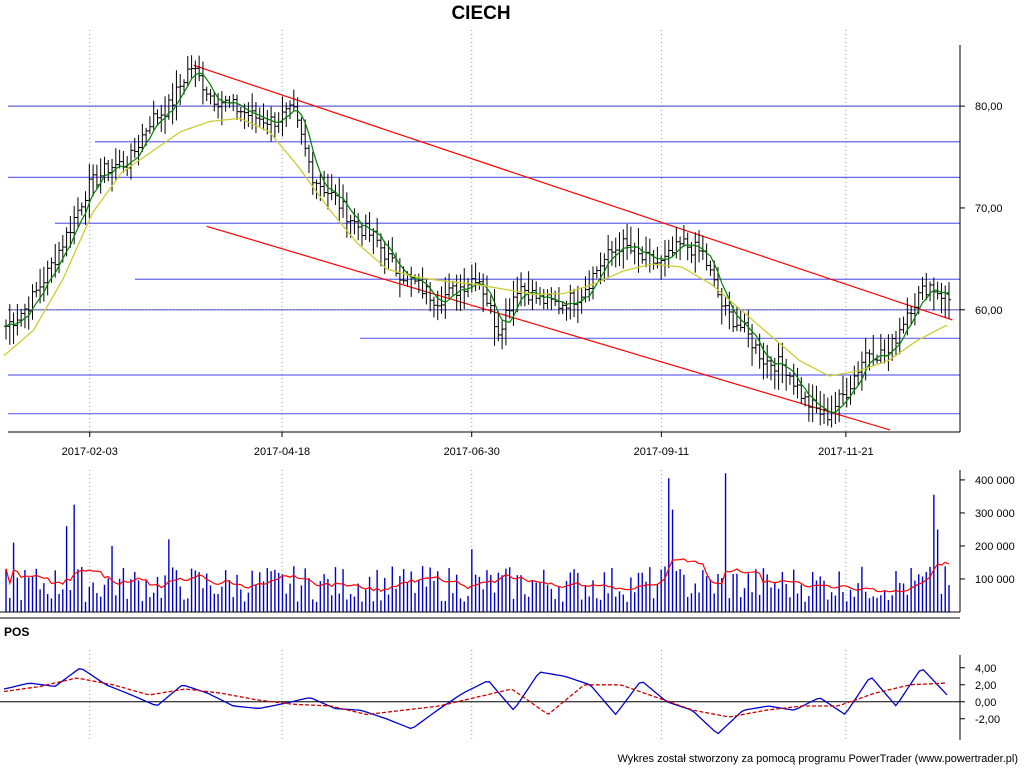 The height and width of the screenshot is (768, 1024). Describe the element at coordinates (995, 547) in the screenshot. I see `volume-y-tick-label: 200 000` at that location.